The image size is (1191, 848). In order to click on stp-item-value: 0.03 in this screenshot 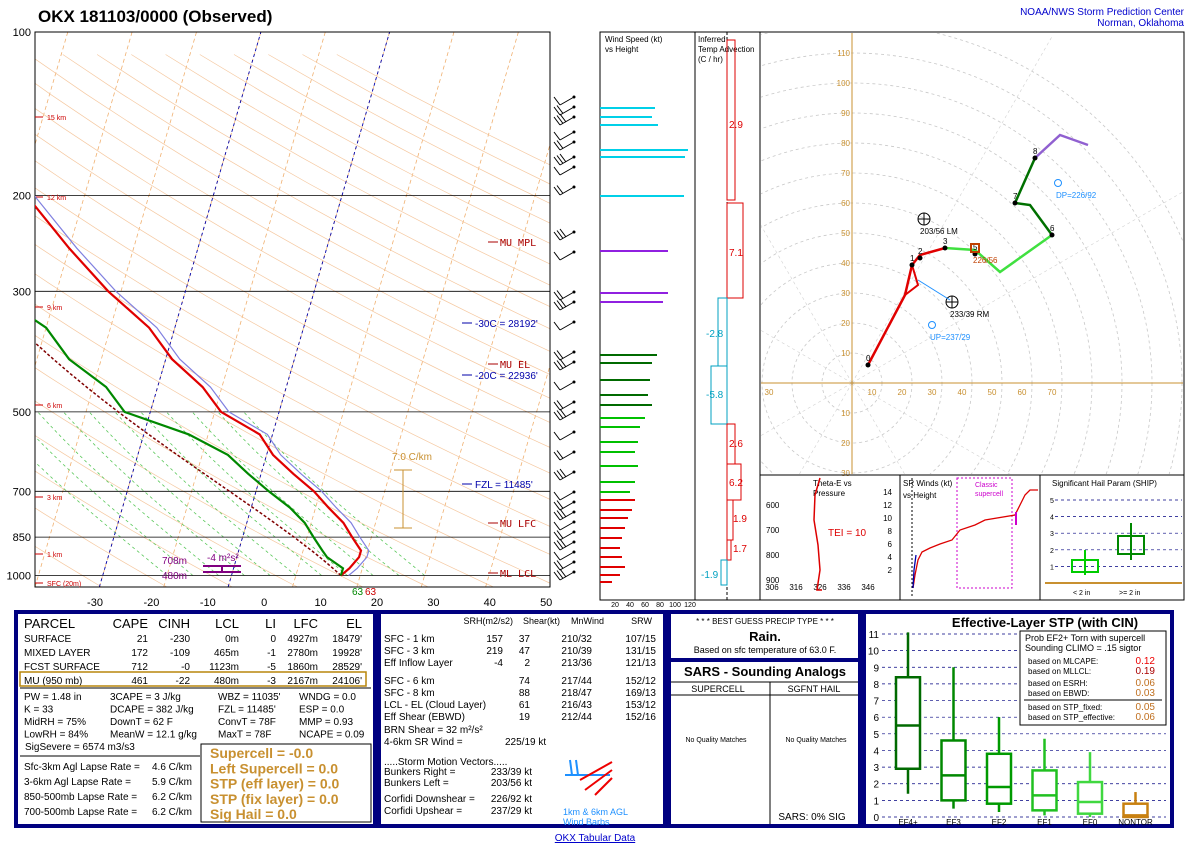, I will do `click(1146, 693)`.